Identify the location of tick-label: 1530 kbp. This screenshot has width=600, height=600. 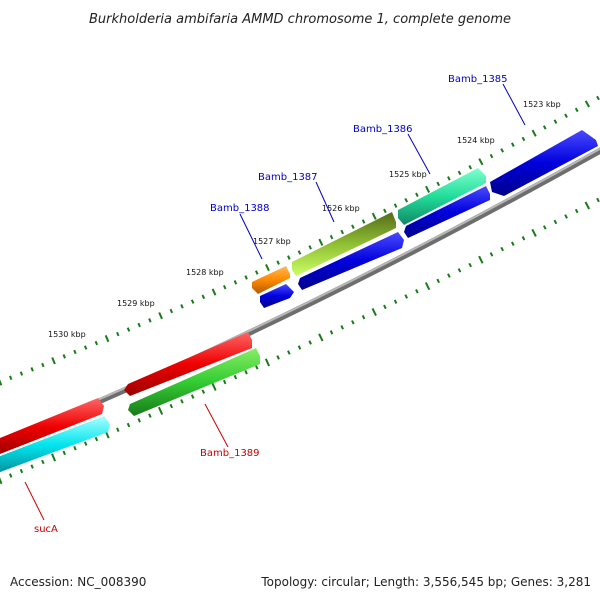
(67, 334).